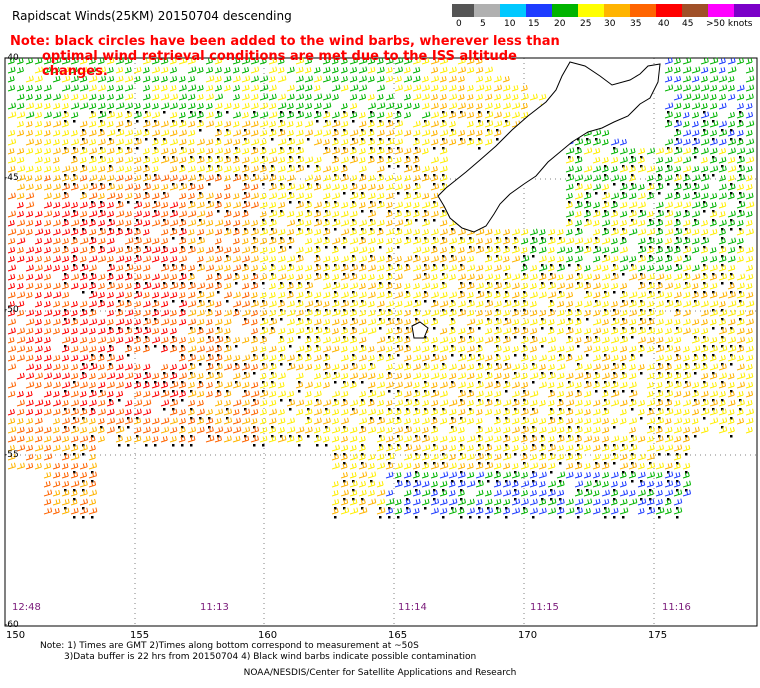  Describe the element at coordinates (214, 607) in the screenshot. I see `pass-time-label: 11:13` at that location.